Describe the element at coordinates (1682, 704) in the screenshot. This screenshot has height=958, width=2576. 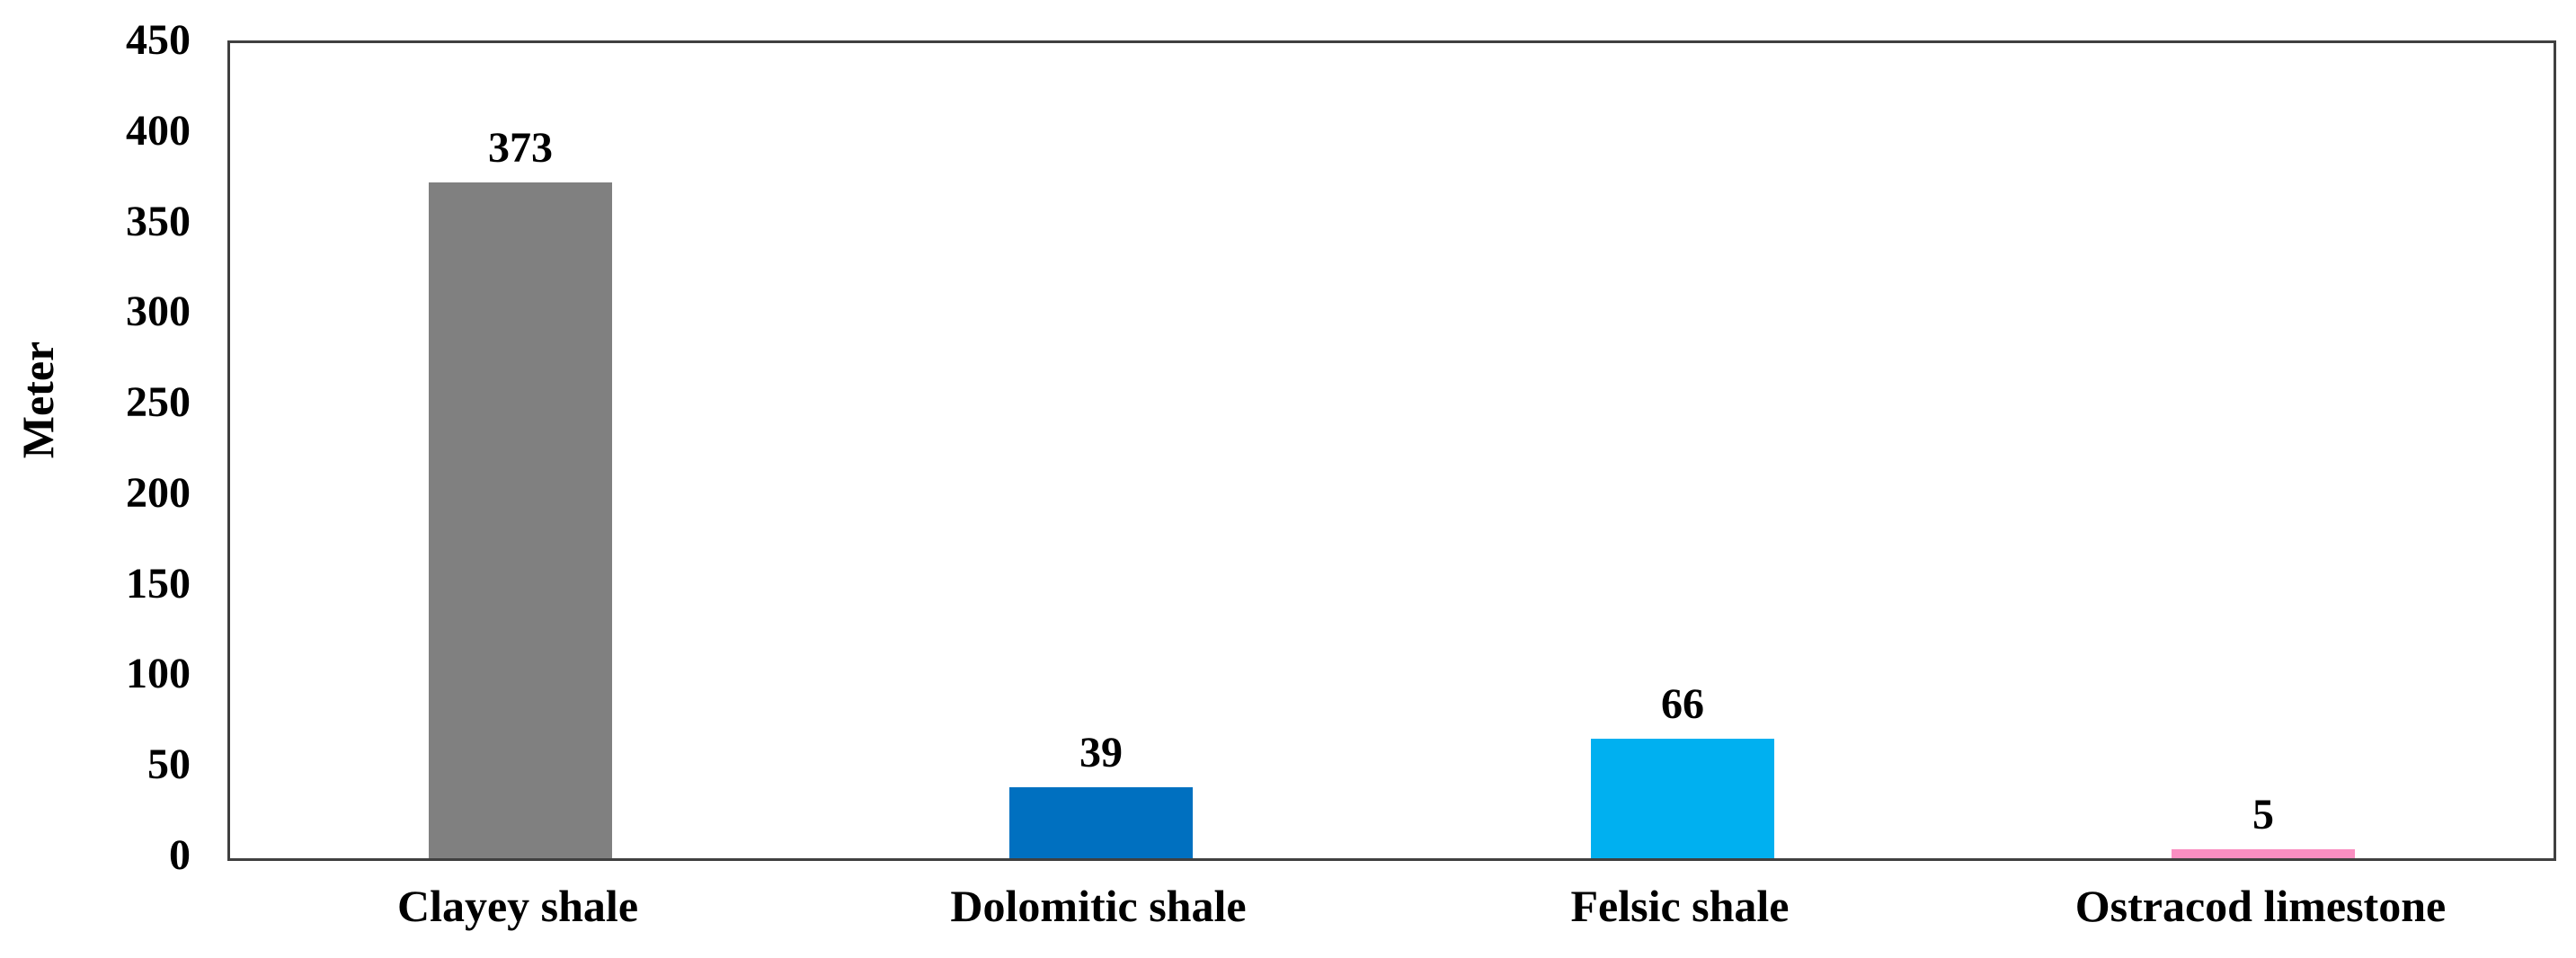
I see `bar-value-label-felsic-shale: 66` at that location.